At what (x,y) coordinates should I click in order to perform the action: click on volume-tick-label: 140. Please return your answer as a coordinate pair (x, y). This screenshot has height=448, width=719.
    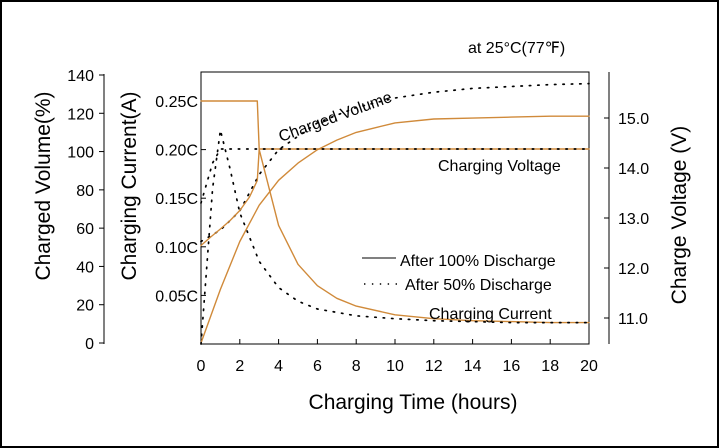
    Looking at the image, I should click on (80, 76).